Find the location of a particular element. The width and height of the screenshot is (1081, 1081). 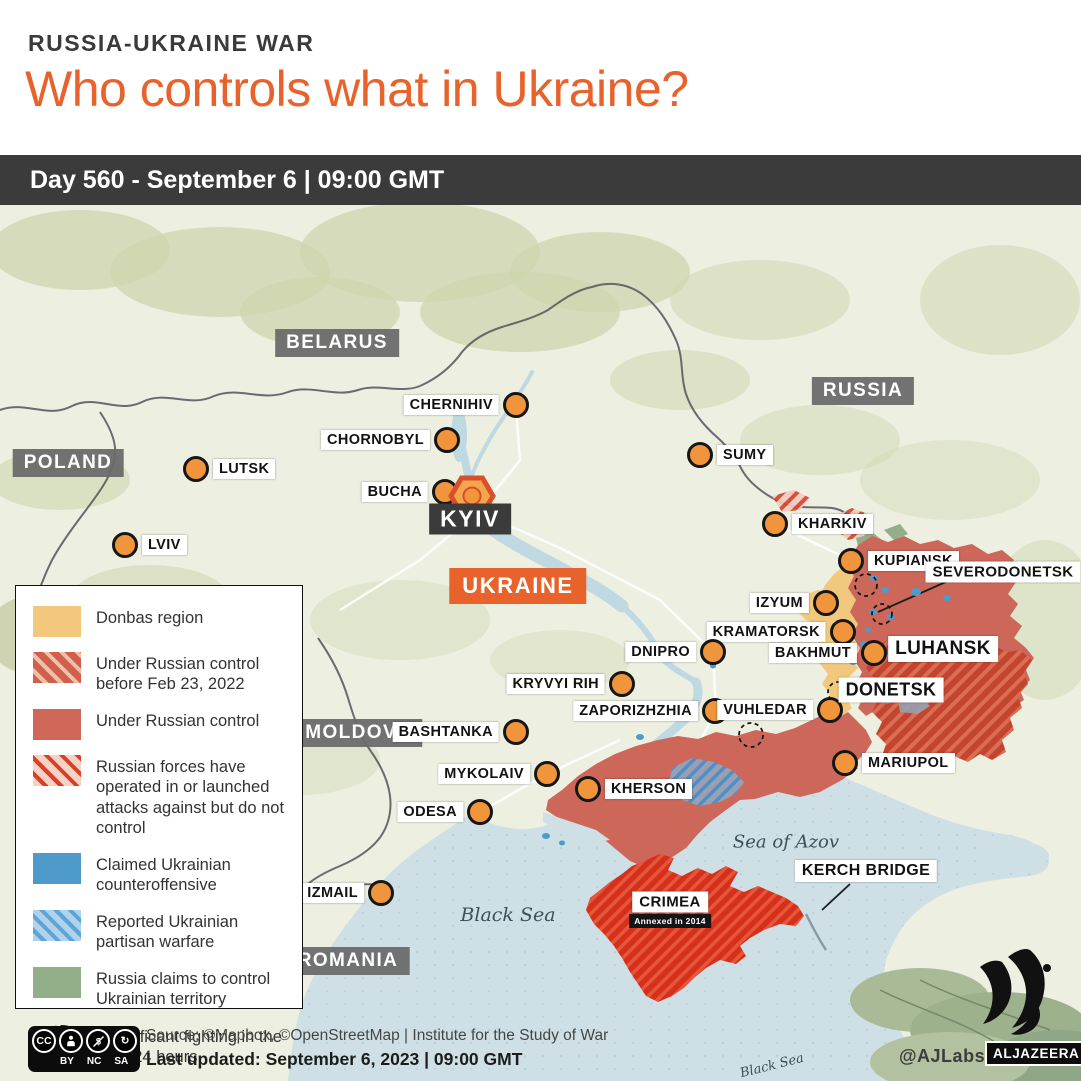

country-label-russia: RUSSIA is located at coordinates (863, 391).